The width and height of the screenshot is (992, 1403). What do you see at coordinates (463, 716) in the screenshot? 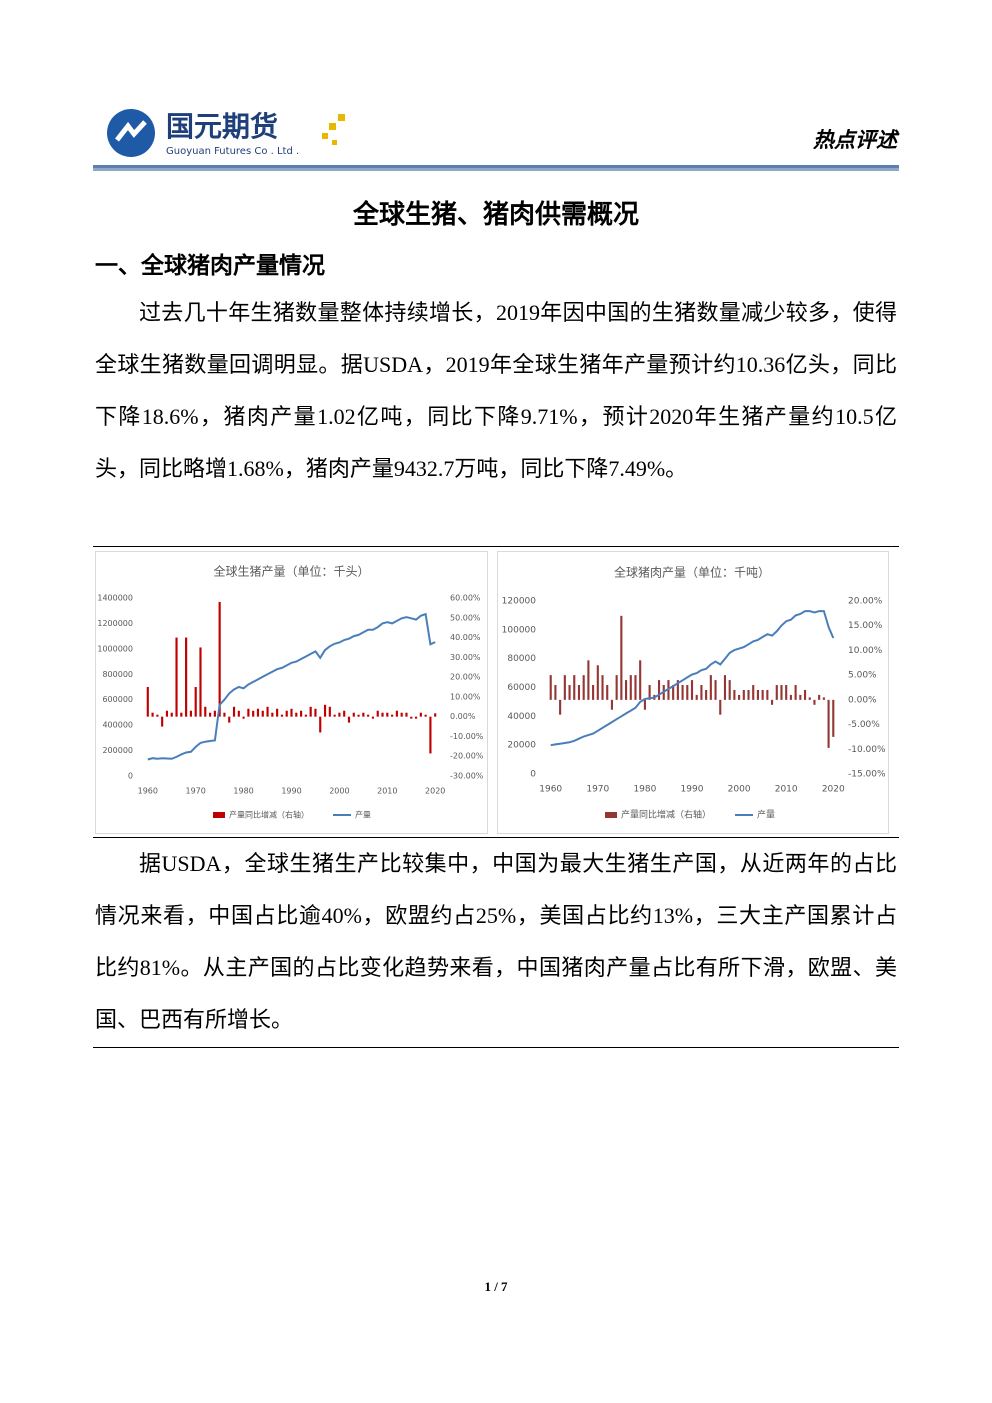
I see `y2-tick-label: 0.00%` at bounding box center [463, 716].